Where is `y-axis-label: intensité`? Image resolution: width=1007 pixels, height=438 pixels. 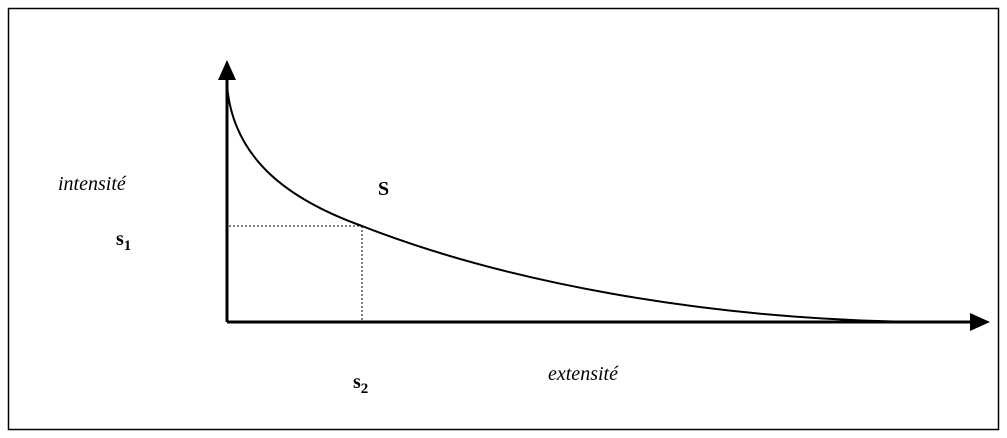
y-axis-label: intensité is located at coordinates (92, 184).